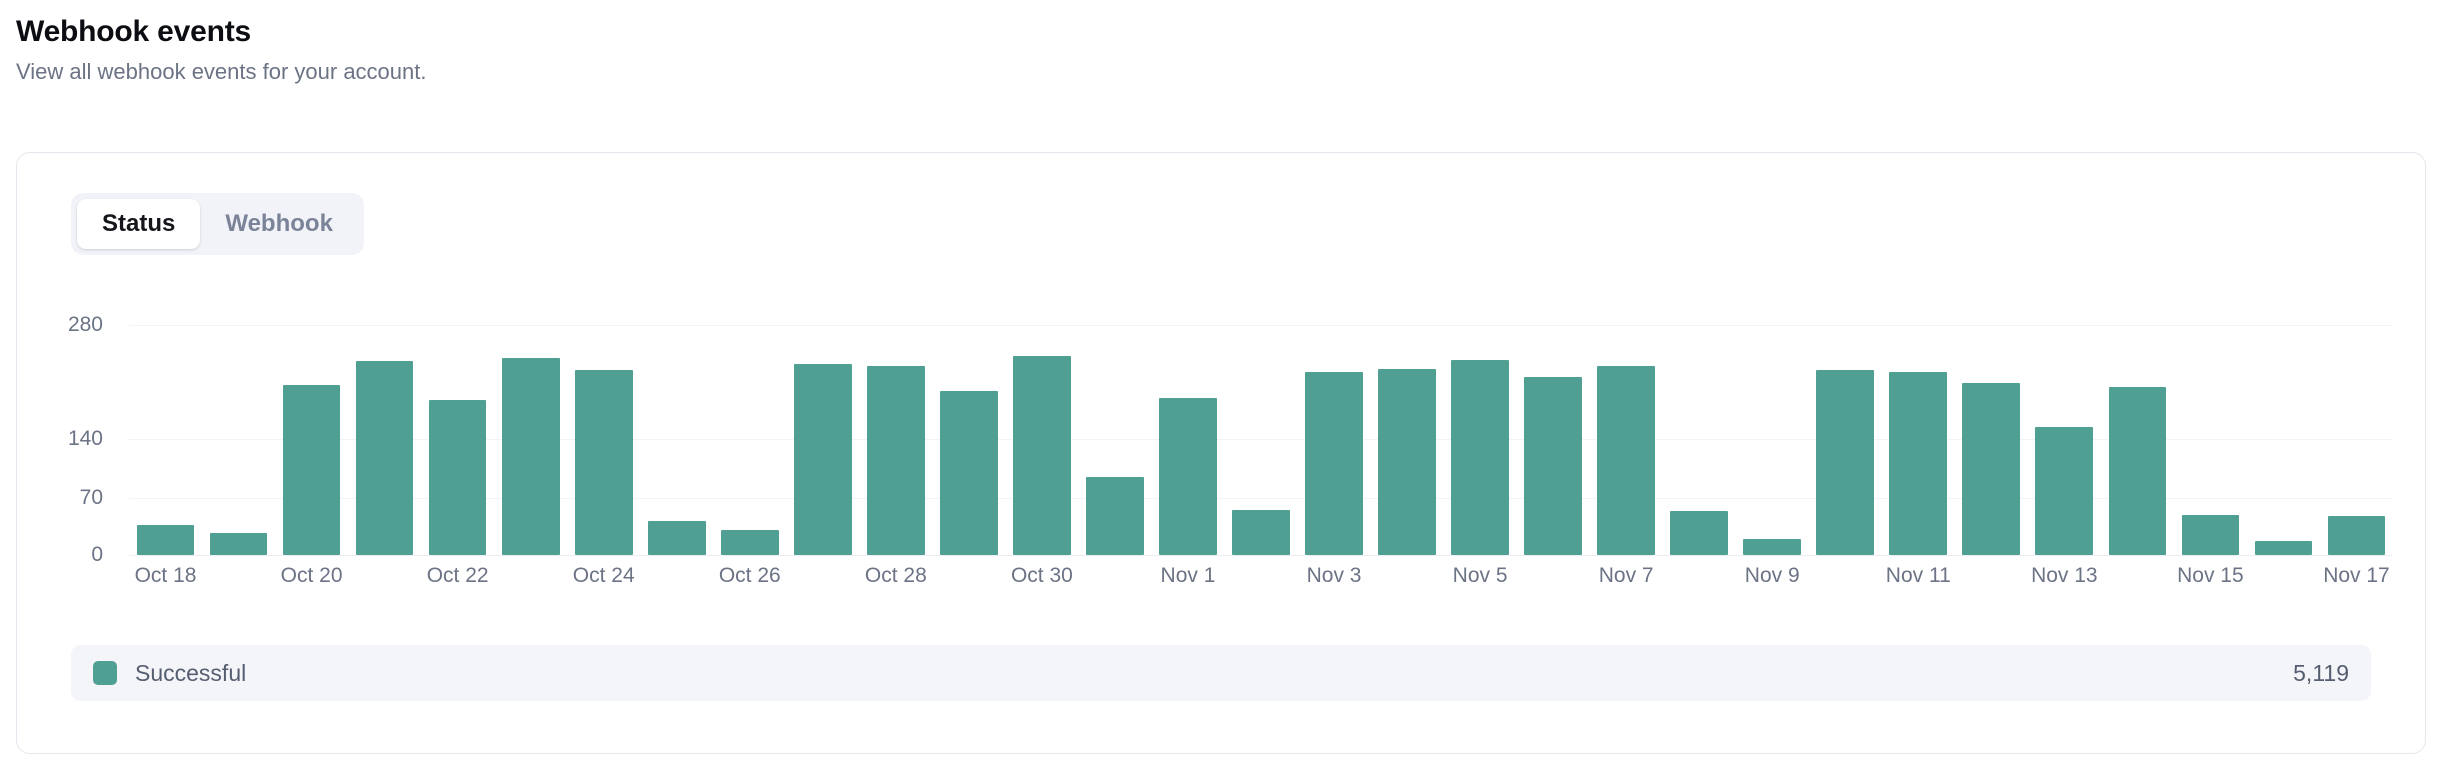  Describe the element at coordinates (2210, 575) in the screenshot. I see `x-axis-tick-nov-15: Nov 15` at that location.